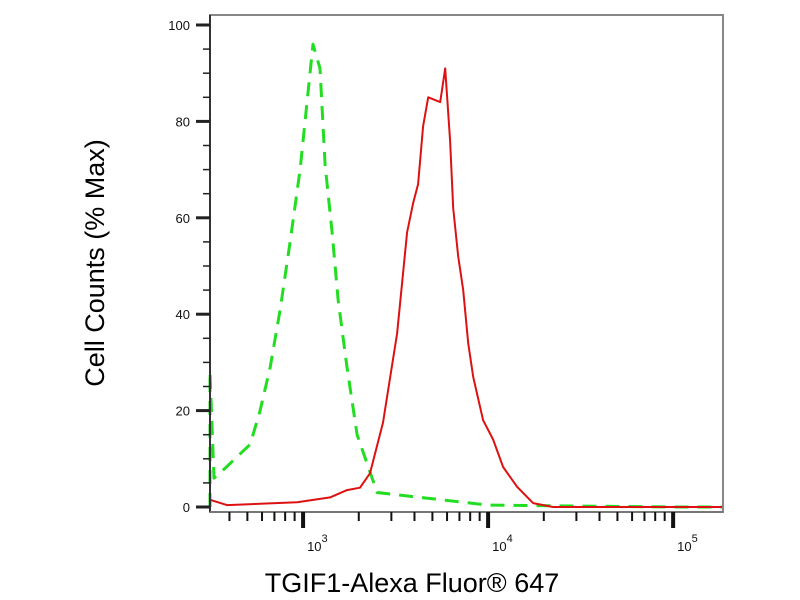 This screenshot has width=800, height=600. What do you see at coordinates (695, 539) in the screenshot?
I see `tick-exponent: 5` at bounding box center [695, 539].